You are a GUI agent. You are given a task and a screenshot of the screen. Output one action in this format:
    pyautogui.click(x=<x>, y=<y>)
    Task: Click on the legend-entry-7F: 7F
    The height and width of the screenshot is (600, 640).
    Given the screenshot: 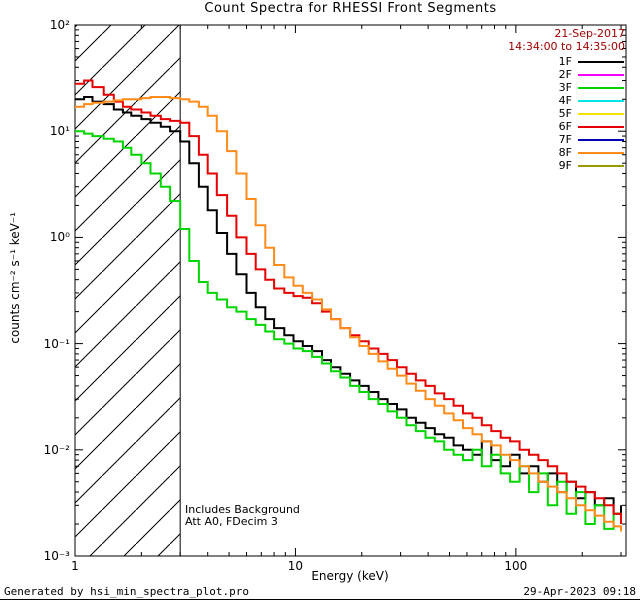 What is the action you would take?
    pyautogui.click(x=591, y=139)
    